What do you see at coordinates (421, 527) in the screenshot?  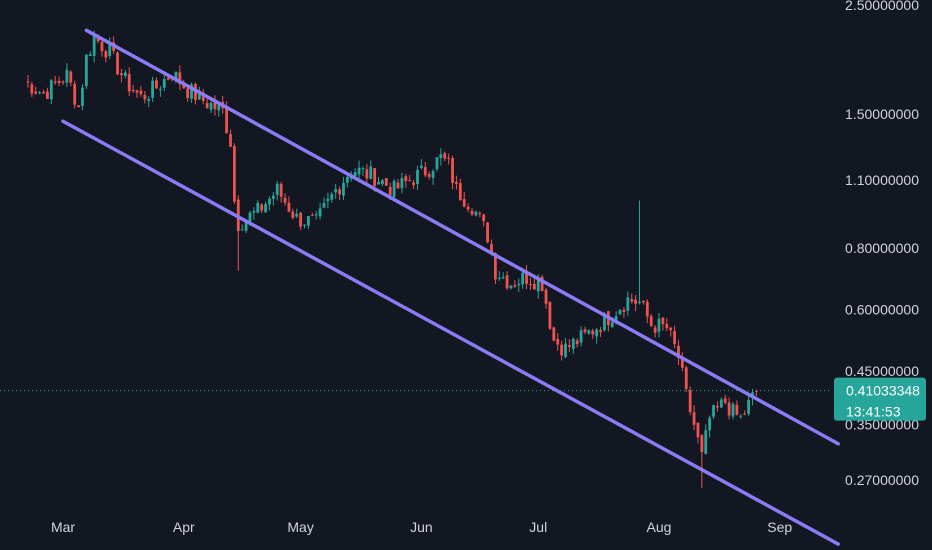 I see `time-axis: Mar Apr May Jun Jul Aug Sep` at bounding box center [421, 527].